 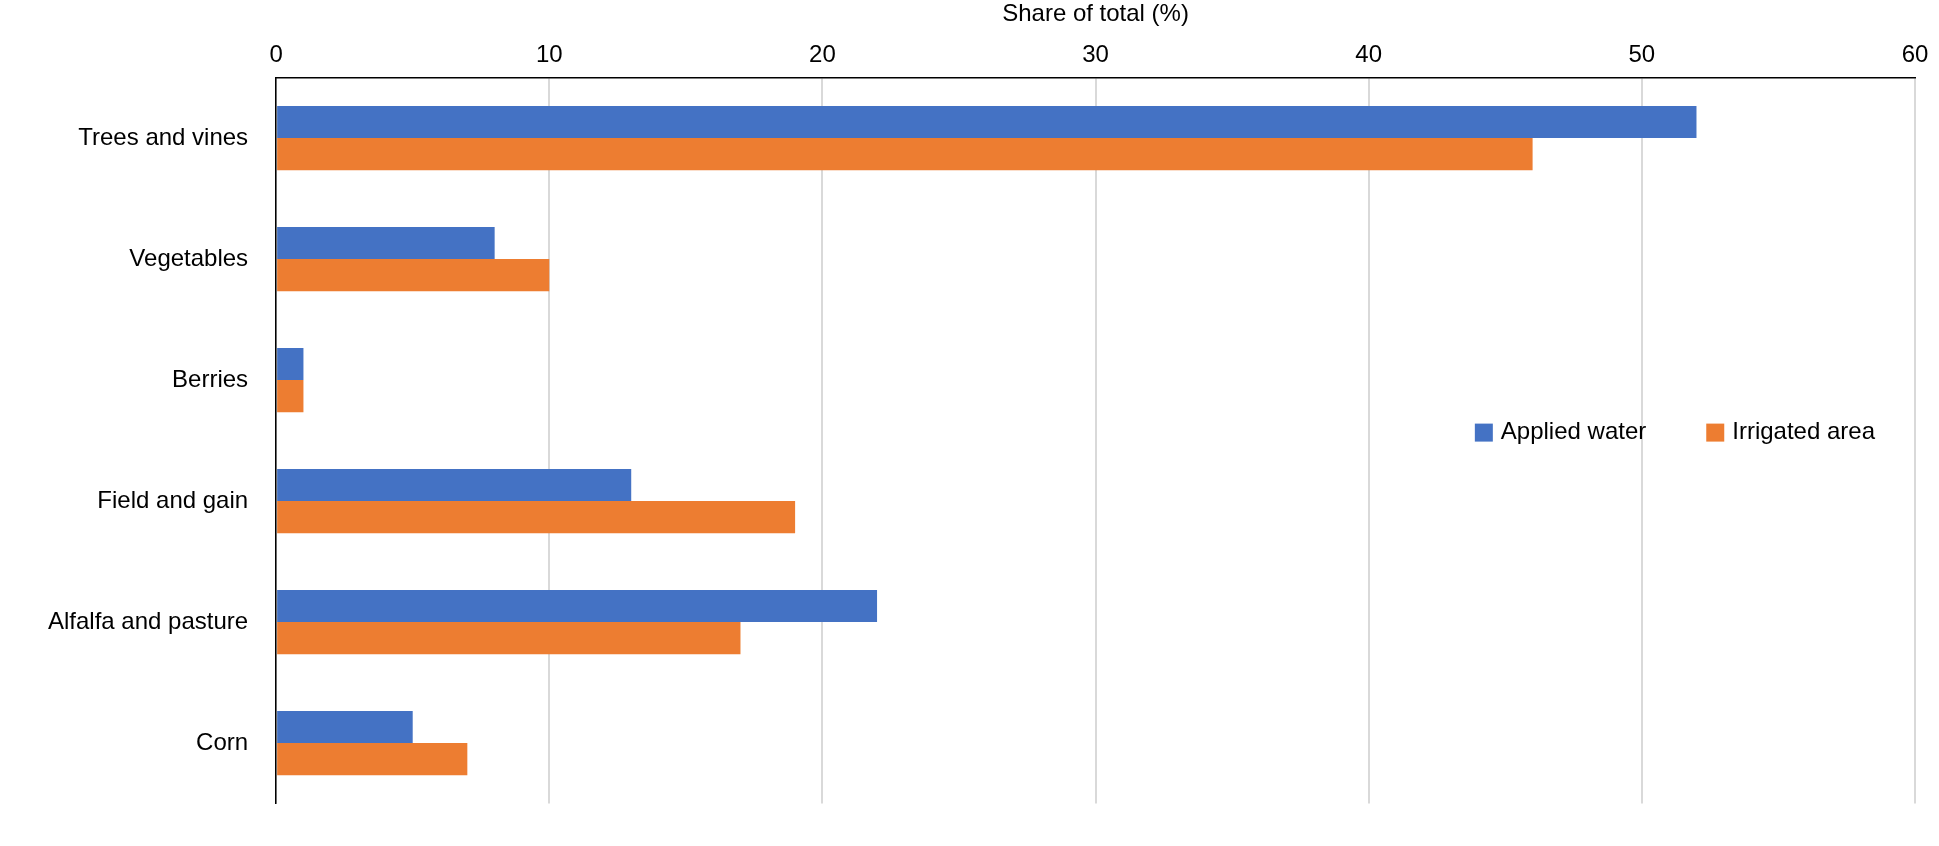 What do you see at coordinates (1095, 13) in the screenshot?
I see `x-axis-title: Share of total (%)` at bounding box center [1095, 13].